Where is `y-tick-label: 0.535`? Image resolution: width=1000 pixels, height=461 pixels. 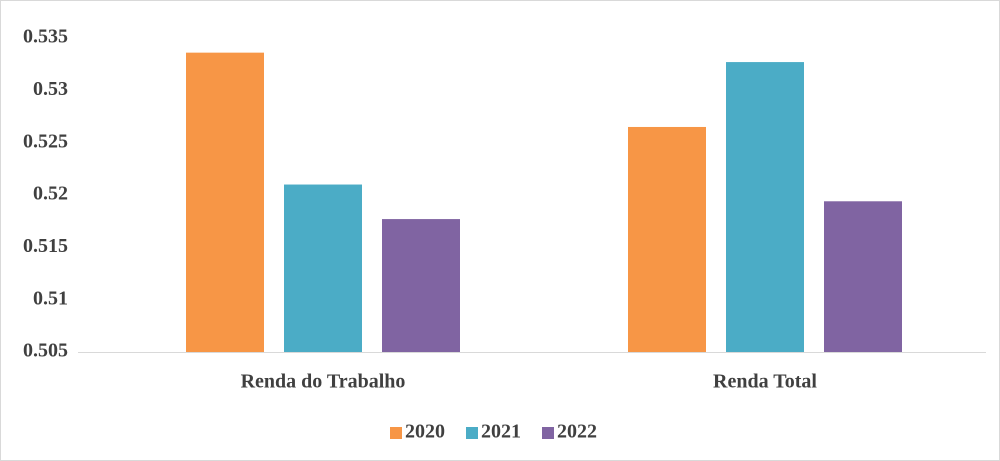 y-tick-label: 0.535 is located at coordinates (45, 37).